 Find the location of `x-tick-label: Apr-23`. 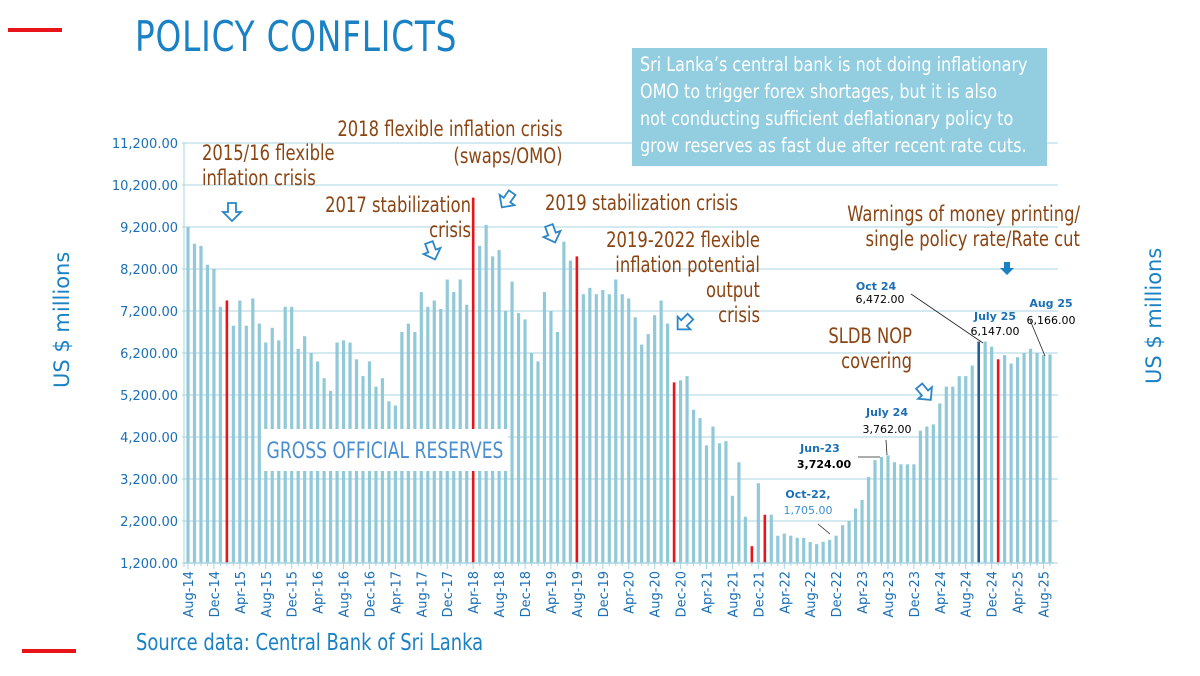

x-tick-label: Apr-23 is located at coordinates (863, 592).